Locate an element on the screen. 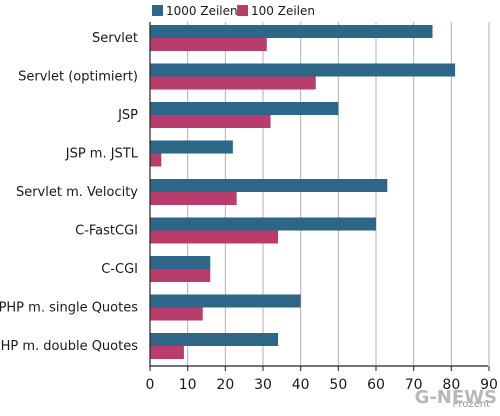  legend-label-0: 1000 Zeilen is located at coordinates (202, 11).